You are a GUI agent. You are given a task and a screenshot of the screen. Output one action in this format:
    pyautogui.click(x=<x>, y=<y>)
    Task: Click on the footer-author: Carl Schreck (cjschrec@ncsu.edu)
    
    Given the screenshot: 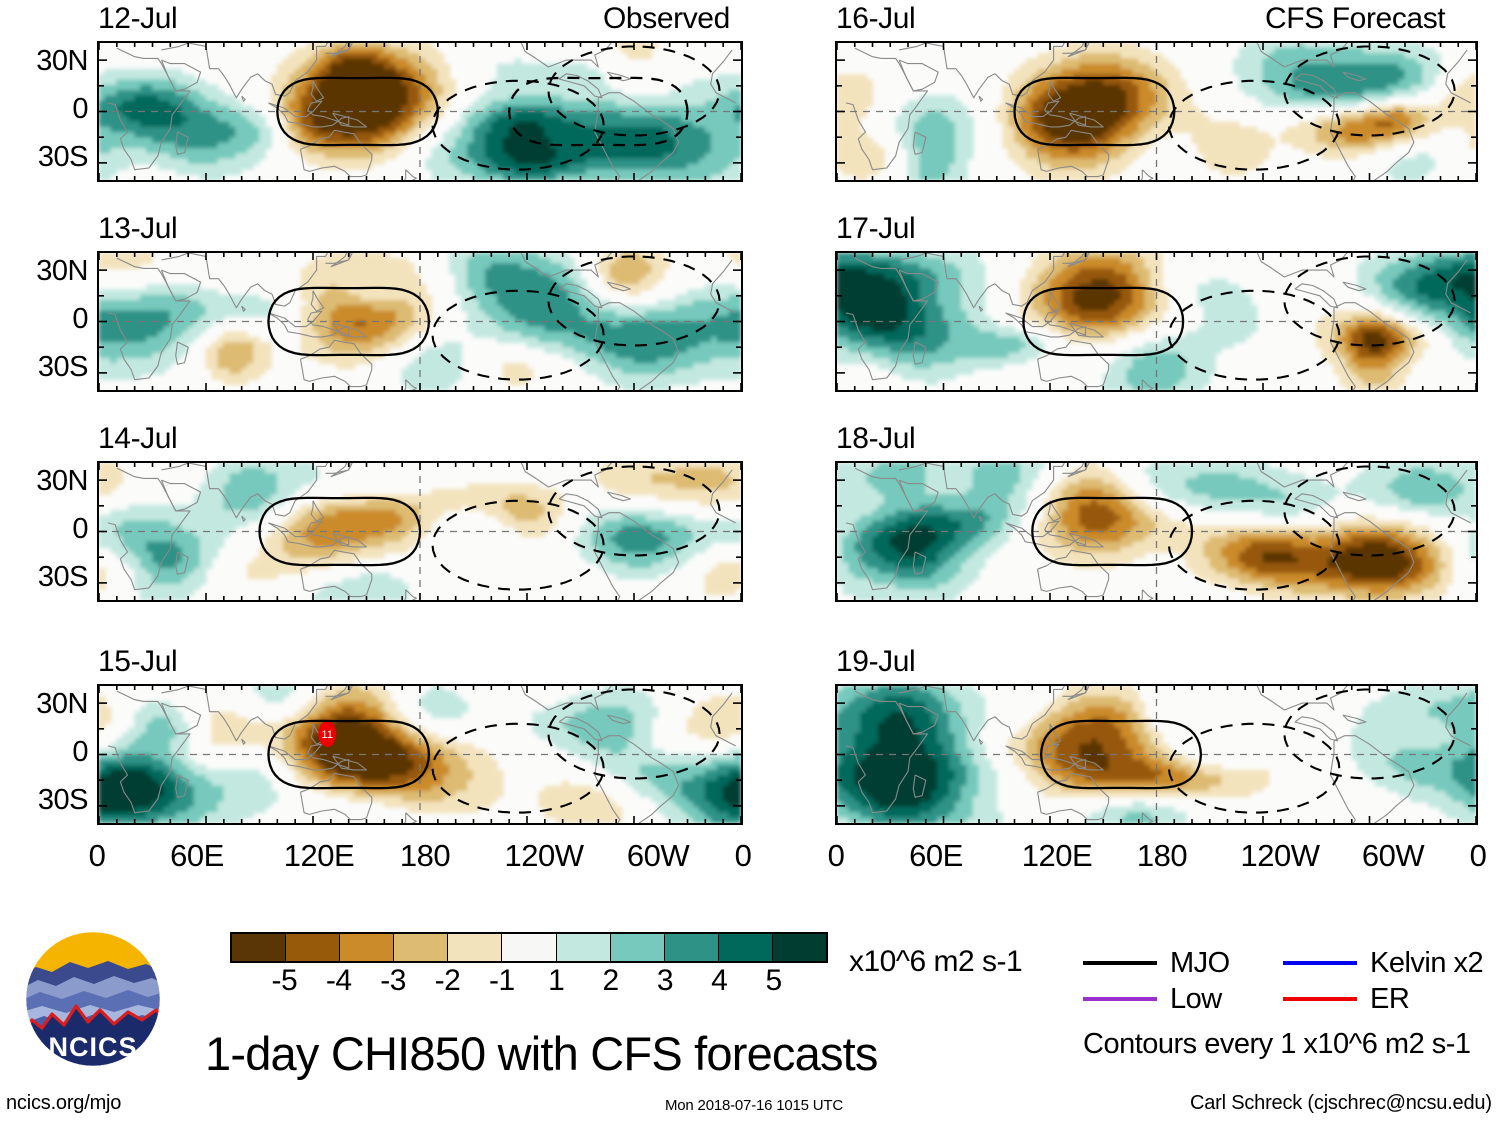 What is the action you would take?
    pyautogui.click(x=1341, y=1103)
    